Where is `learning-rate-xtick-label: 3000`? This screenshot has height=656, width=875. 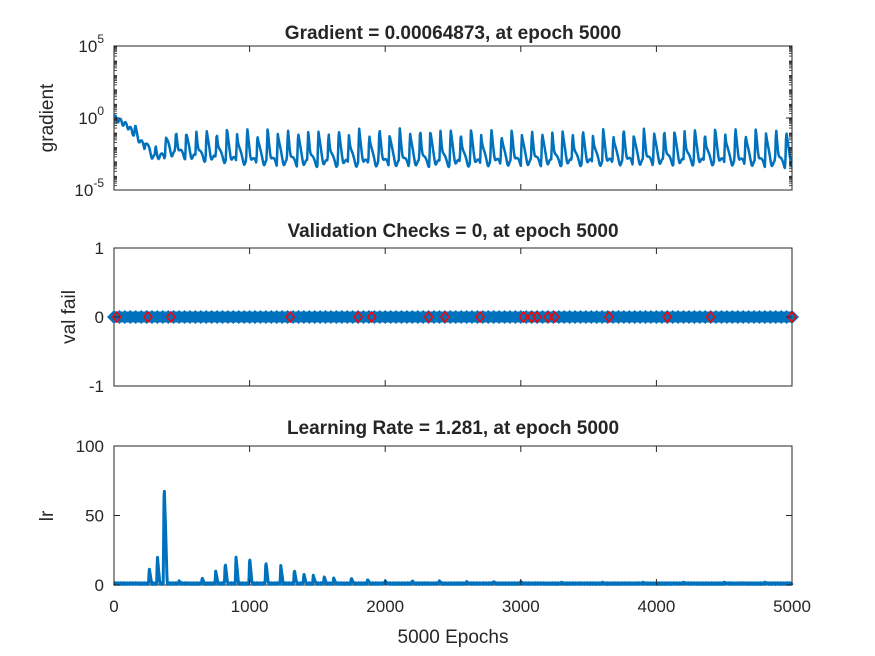
learning-rate-xtick-label: 3000 is located at coordinates (521, 606).